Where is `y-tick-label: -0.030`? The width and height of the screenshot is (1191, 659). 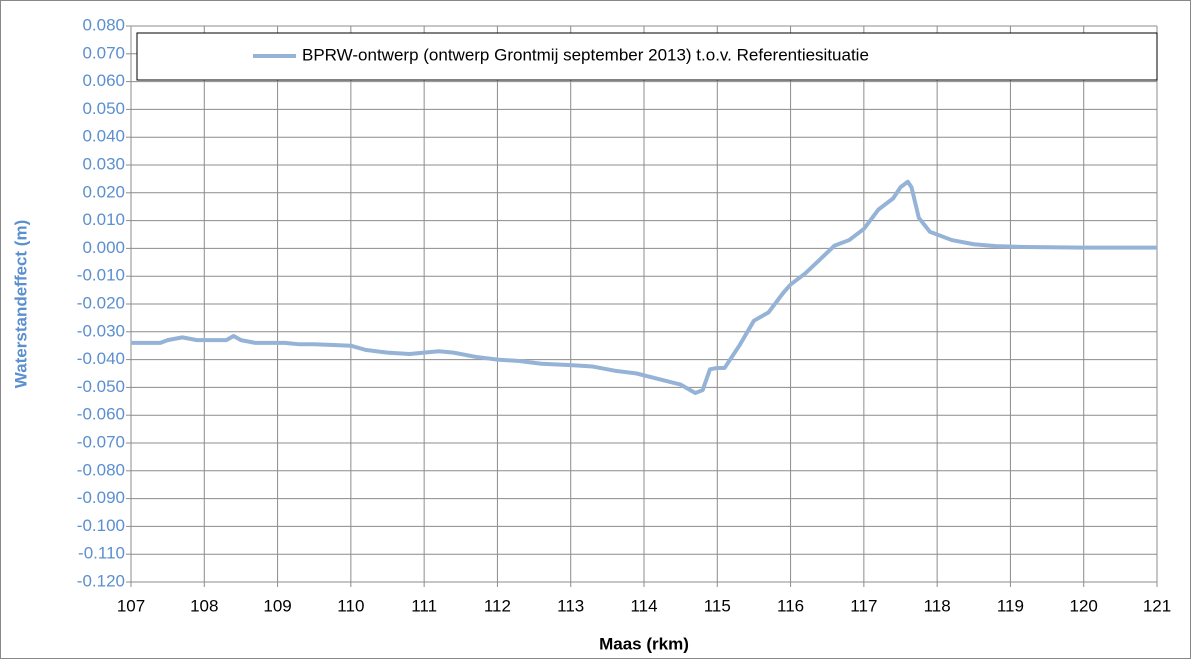
y-tick-label: -0.030 is located at coordinates (101, 330).